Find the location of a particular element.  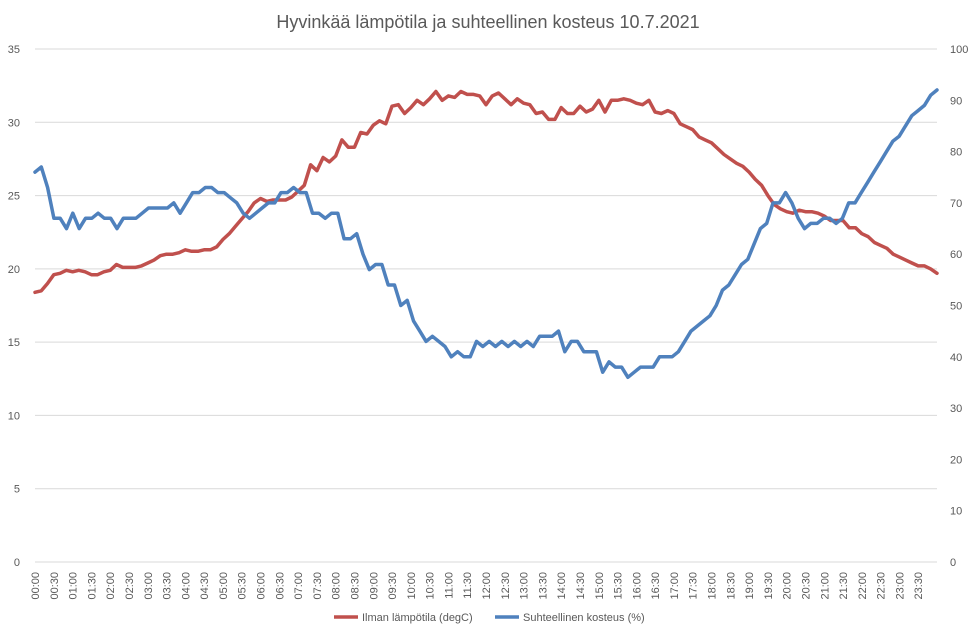

x-tick-label: 06:00 is located at coordinates (262, 586).